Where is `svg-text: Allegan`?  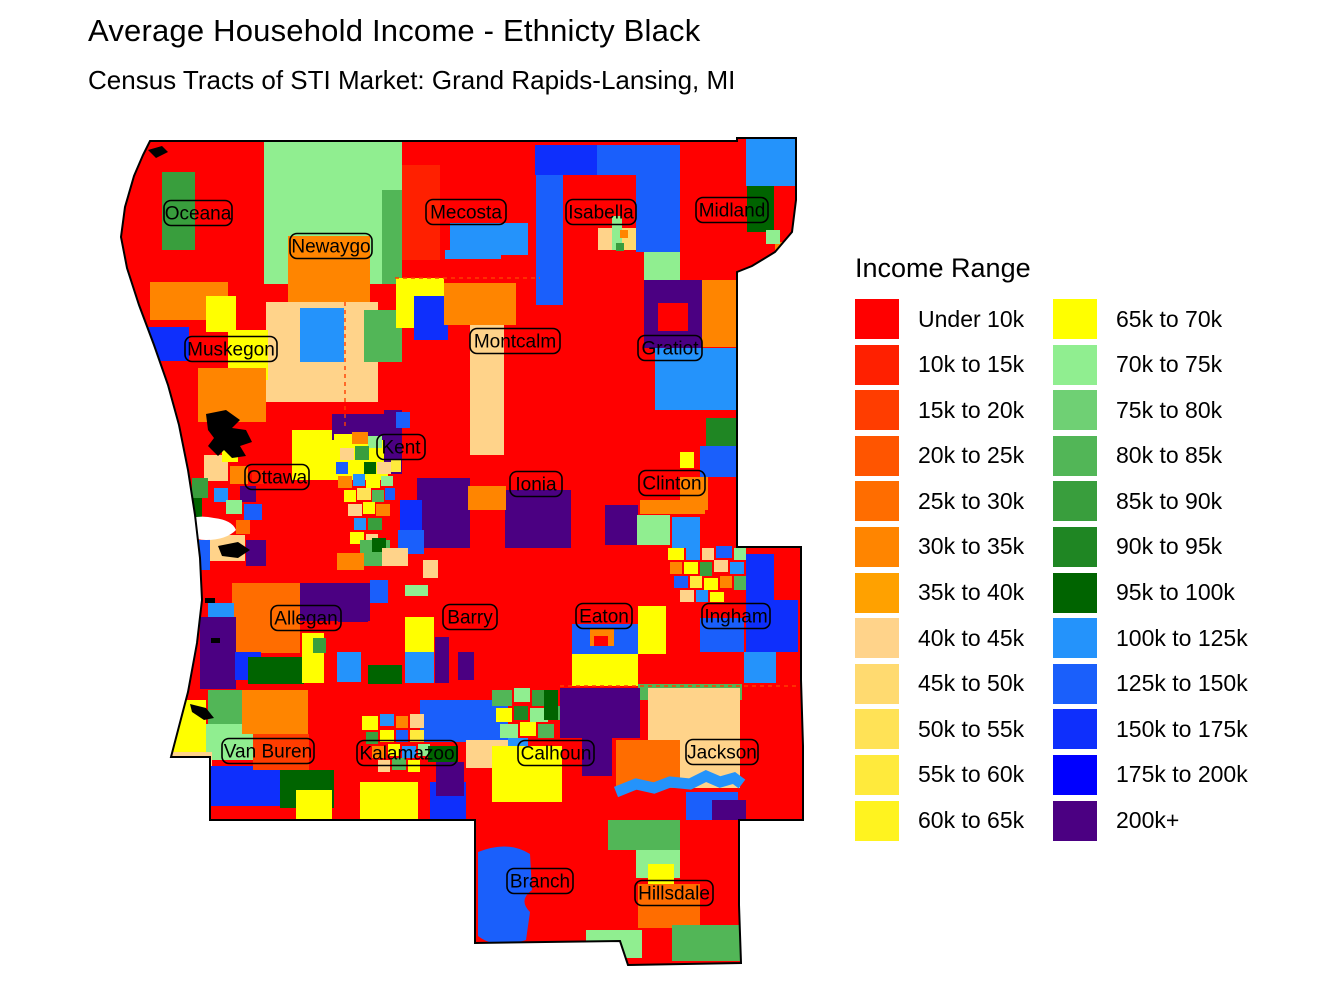
svg-text: Allegan is located at coordinates (305, 619).